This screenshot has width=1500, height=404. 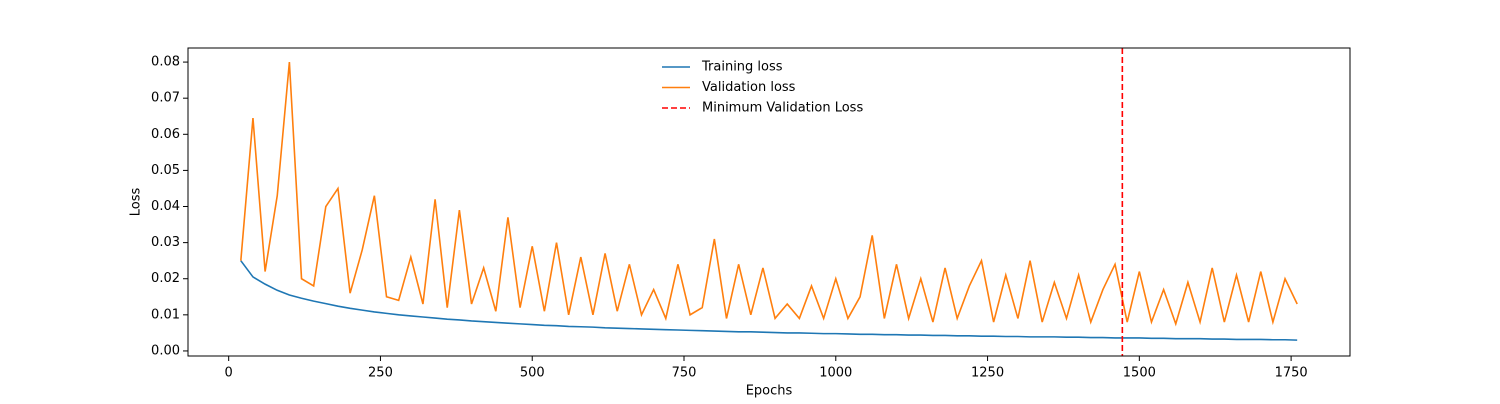 What do you see at coordinates (742, 67) in the screenshot?
I see `legend-label: Training loss` at bounding box center [742, 67].